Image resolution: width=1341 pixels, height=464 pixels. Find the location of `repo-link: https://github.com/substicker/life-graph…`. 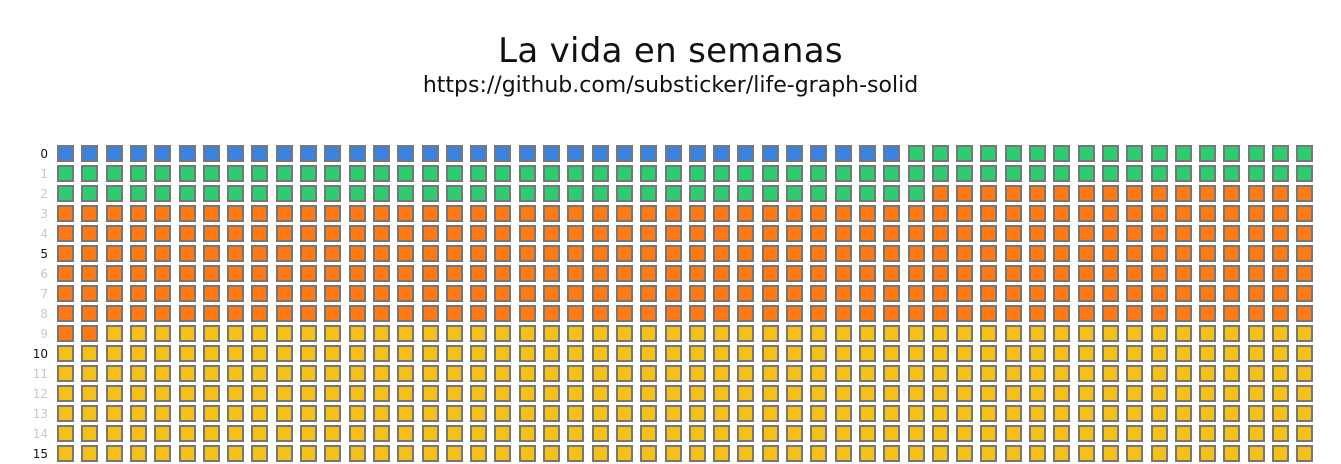

repo-link: https://github.com/substicker/life-graph… is located at coordinates (670, 85).